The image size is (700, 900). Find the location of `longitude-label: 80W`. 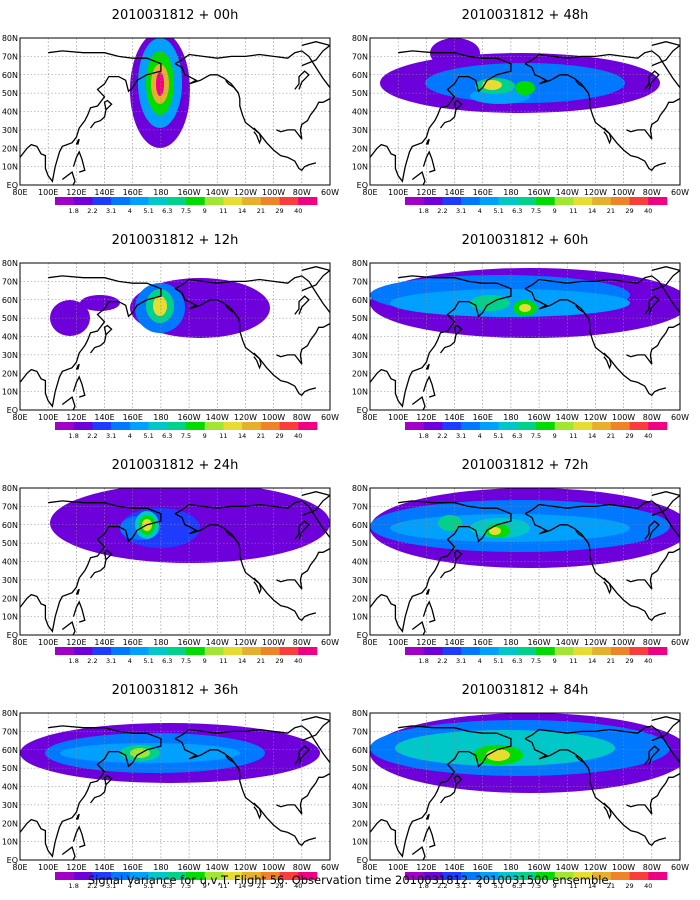

longitude-label: 80W is located at coordinates (652, 642).